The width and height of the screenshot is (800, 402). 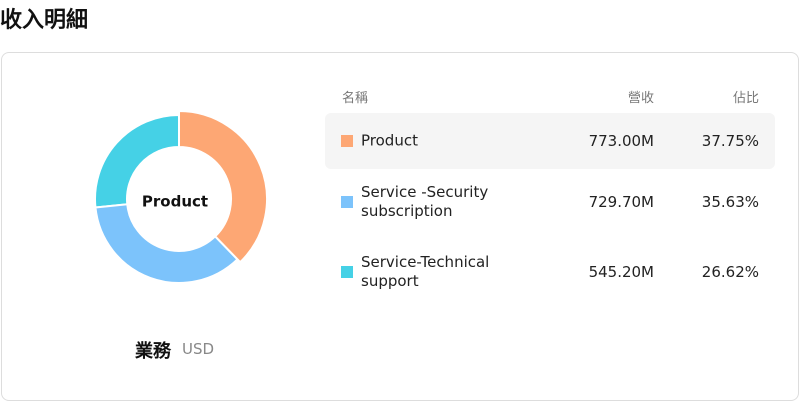 What do you see at coordinates (175, 202) in the screenshot?
I see `center-label: Product` at bounding box center [175, 202].